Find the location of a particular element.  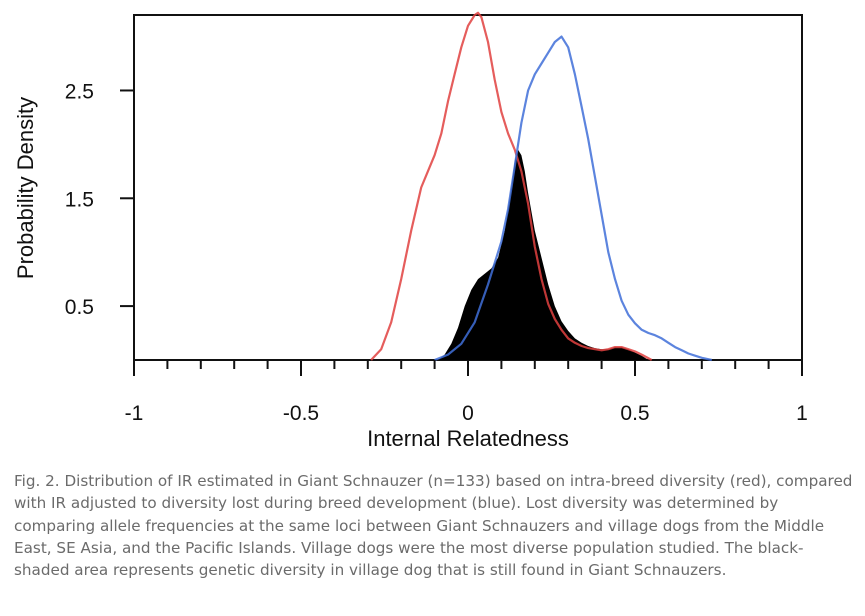

y-tick-label: 2.5 is located at coordinates (79, 91).